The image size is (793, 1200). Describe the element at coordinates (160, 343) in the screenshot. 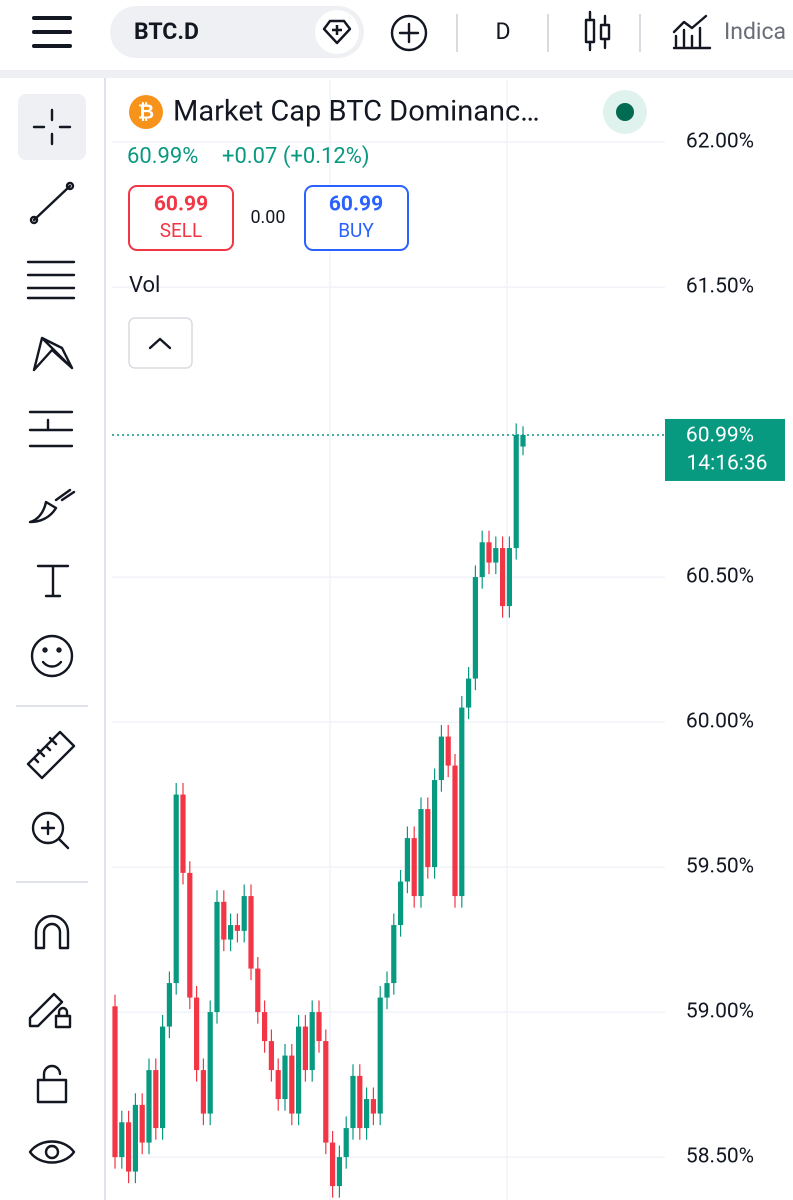

I see `collapse-button` at that location.